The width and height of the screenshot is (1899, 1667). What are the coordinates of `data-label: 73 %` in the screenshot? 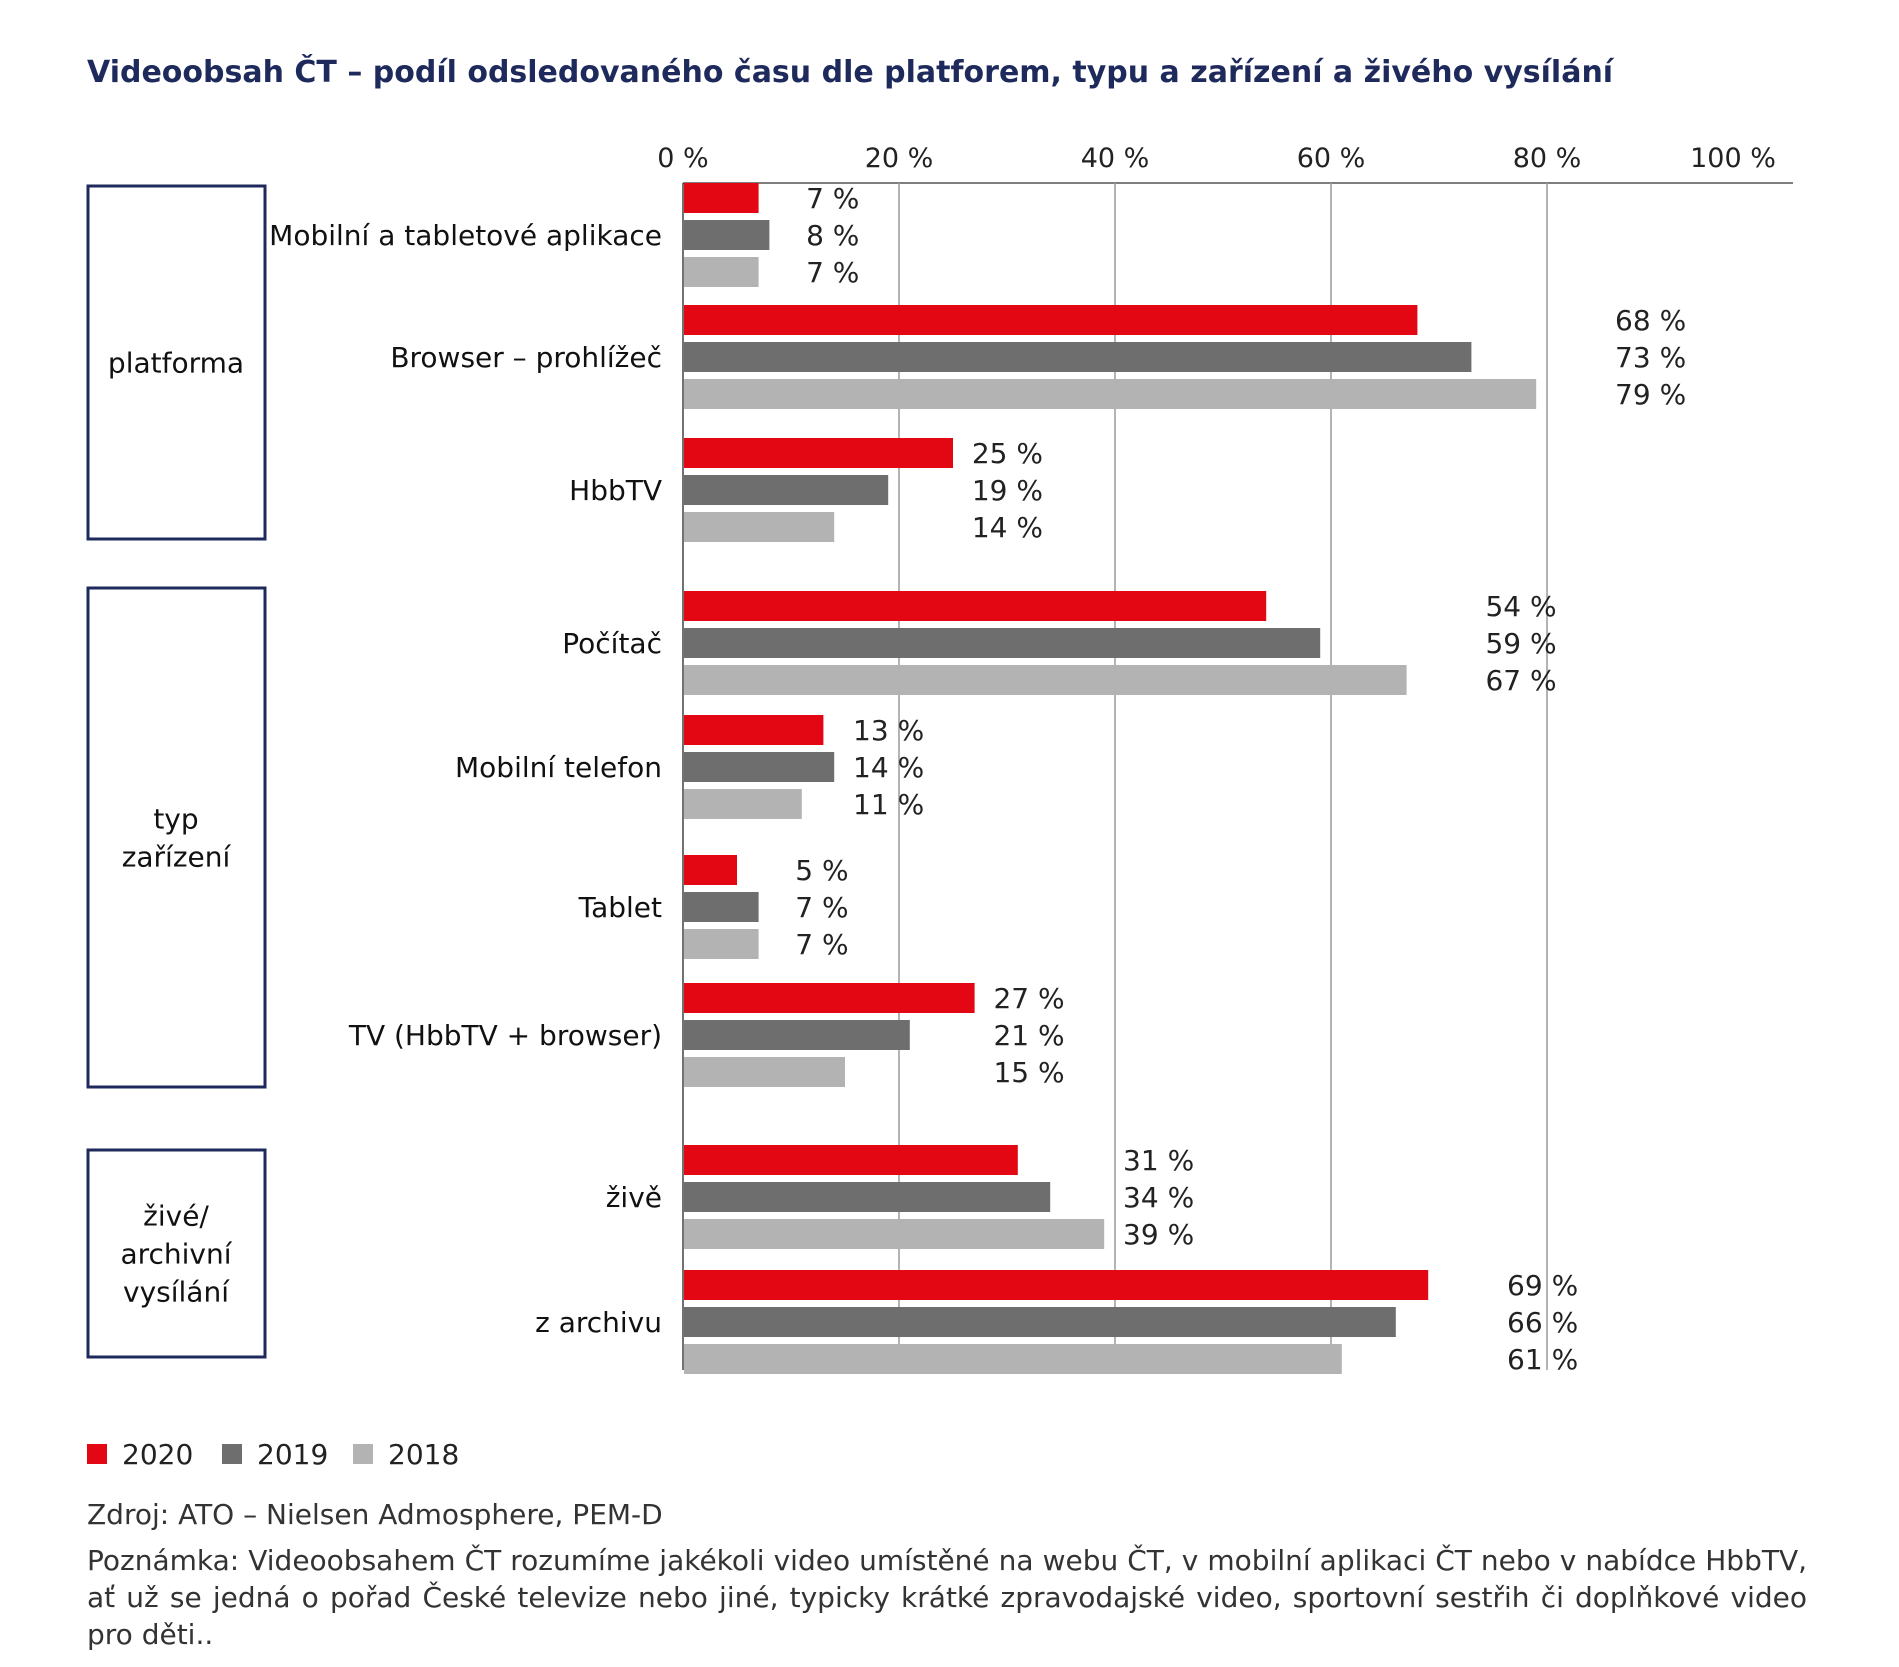 It's located at (1650, 357).